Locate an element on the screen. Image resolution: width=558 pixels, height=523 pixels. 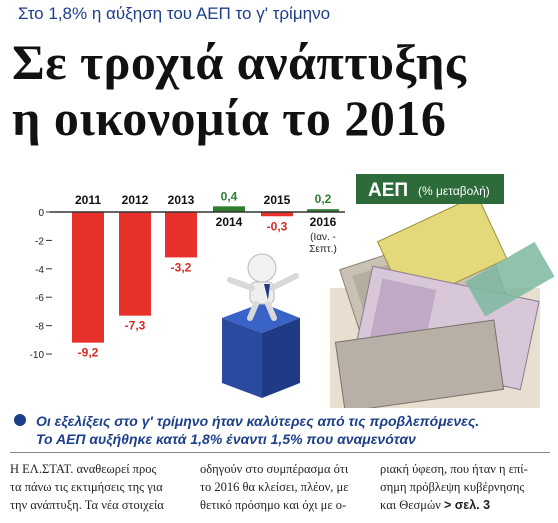
body-line: τα πάνω τις εκτιμήσεις της για is located at coordinates (86, 487).